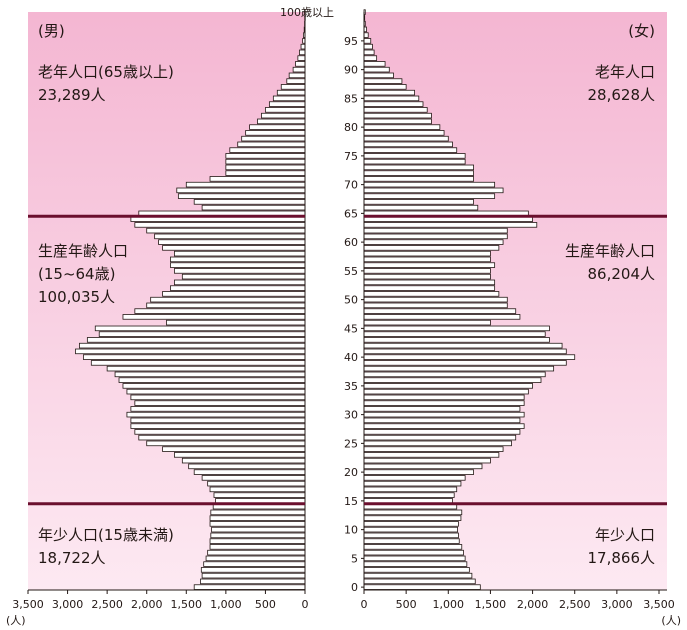 The height and width of the screenshot is (630, 687). What do you see at coordinates (68, 604) in the screenshot?
I see `male-x-tick-1: 3,000` at bounding box center [68, 604].